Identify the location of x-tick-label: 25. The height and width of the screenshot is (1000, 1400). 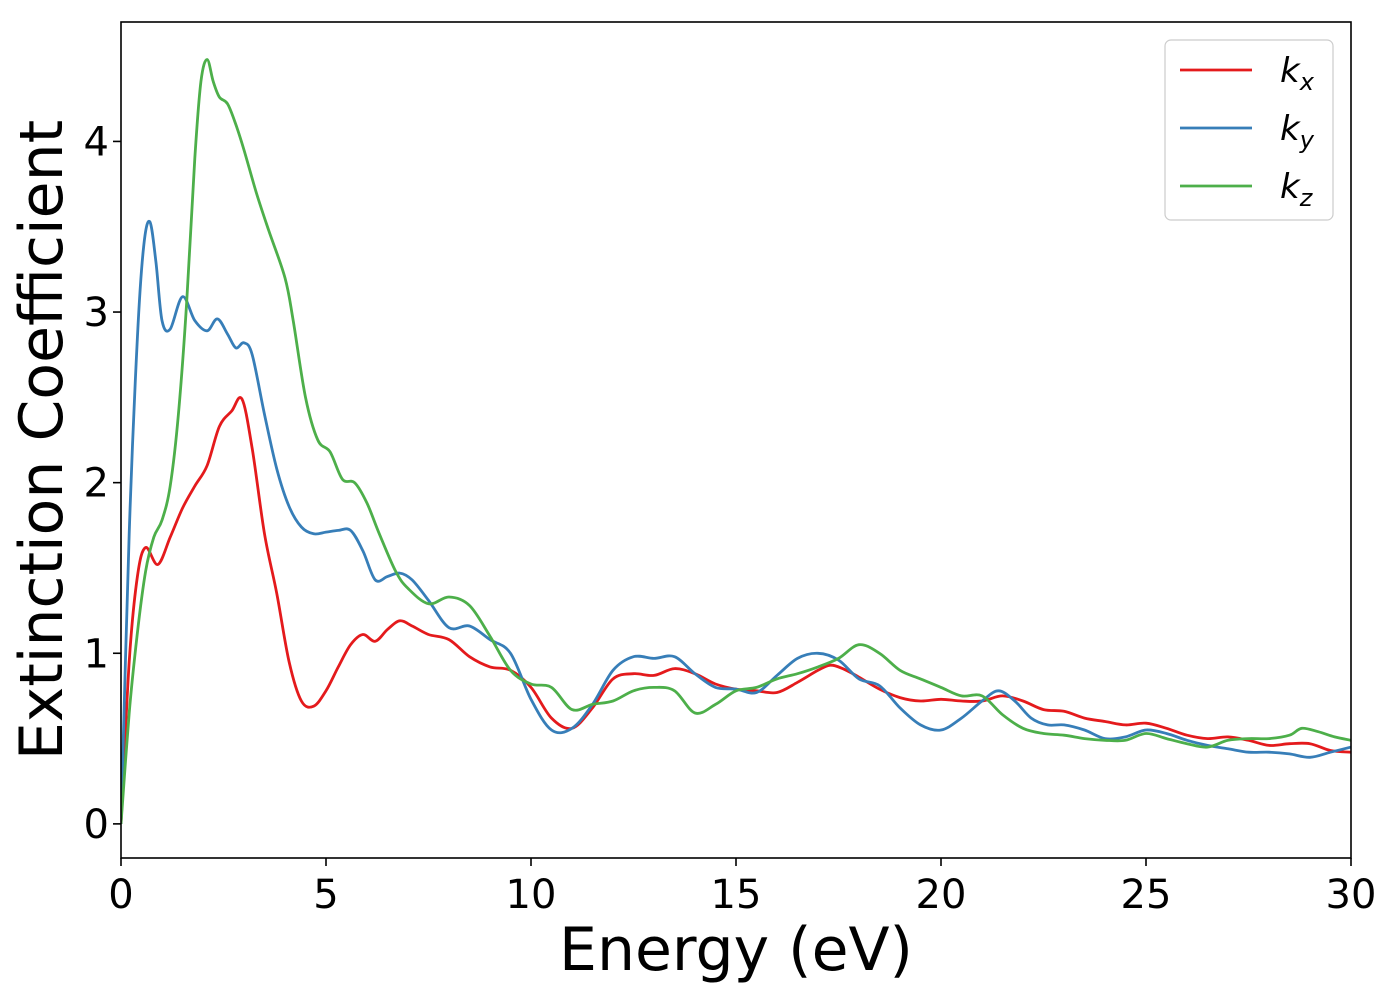
(1146, 895).